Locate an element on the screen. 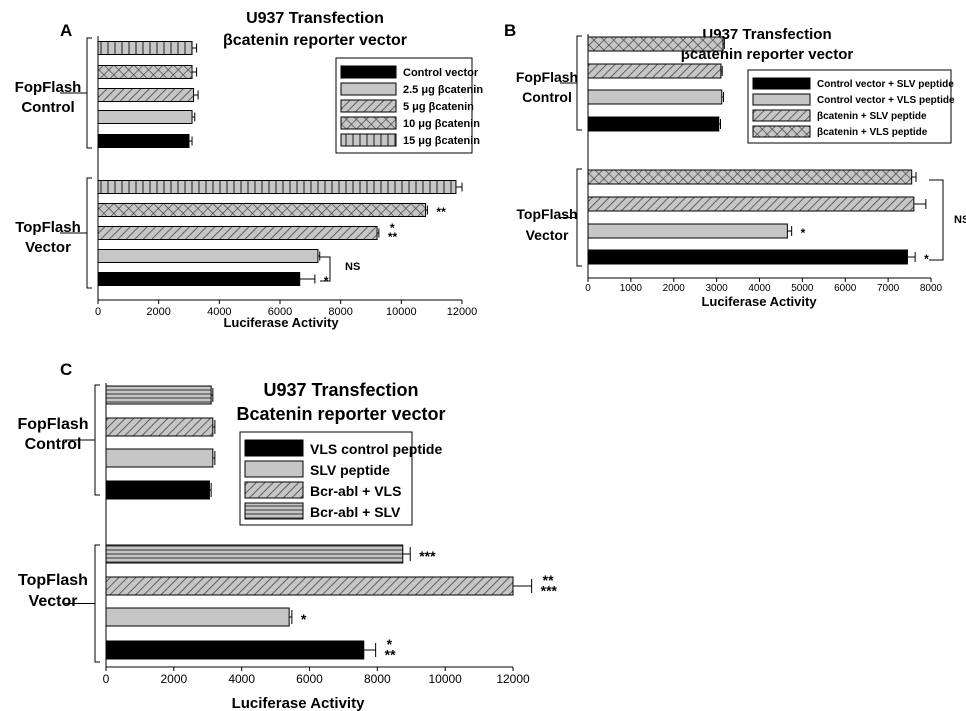  legend-label: Bcr-abl + VLS is located at coordinates (355, 491).